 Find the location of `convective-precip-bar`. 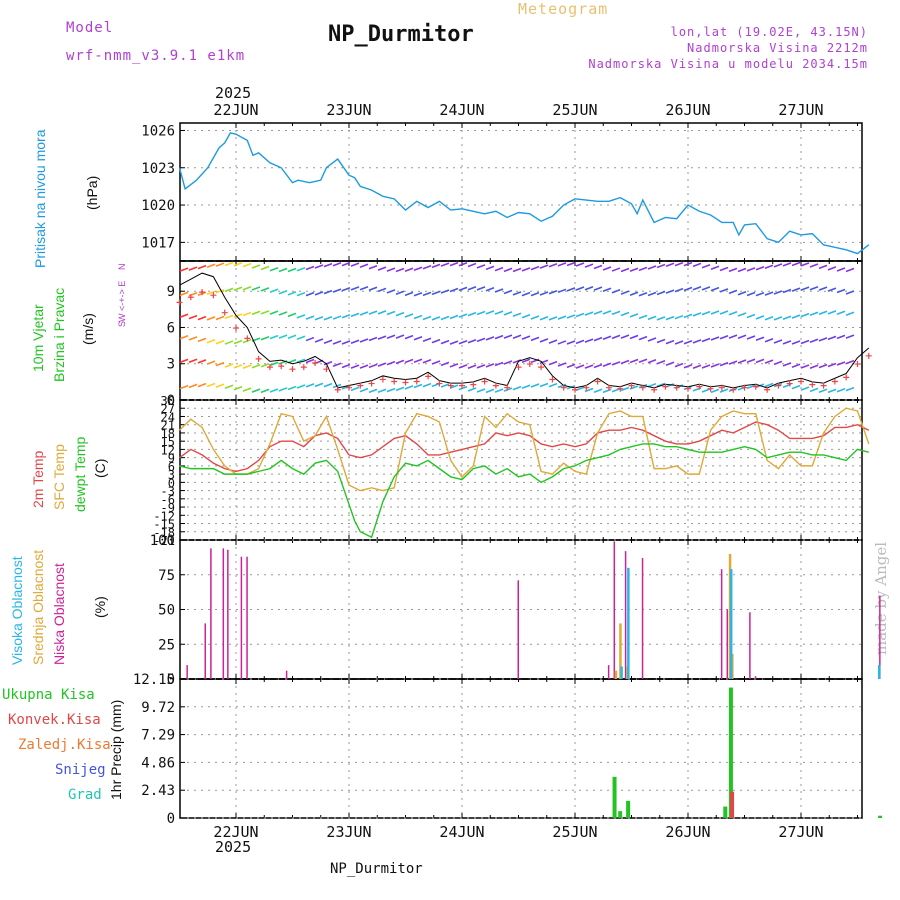

convective-precip-bar is located at coordinates (732, 804).